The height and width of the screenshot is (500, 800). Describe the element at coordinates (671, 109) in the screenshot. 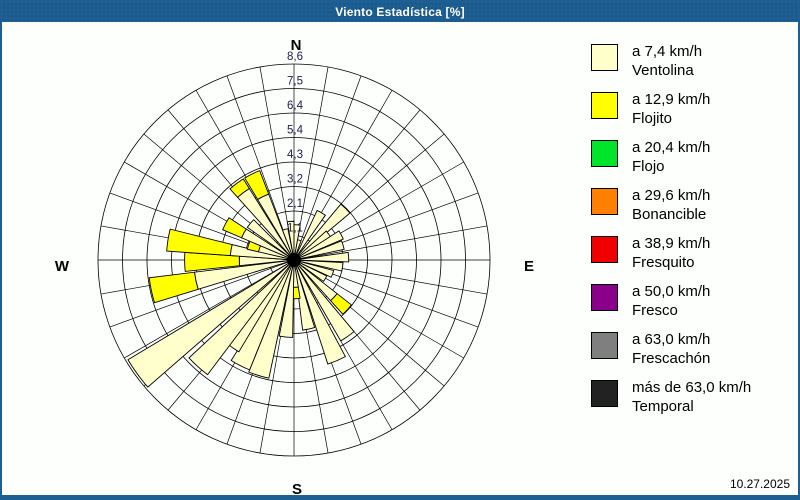

I see `legend-label: a 12,9 km/h Flojito` at that location.